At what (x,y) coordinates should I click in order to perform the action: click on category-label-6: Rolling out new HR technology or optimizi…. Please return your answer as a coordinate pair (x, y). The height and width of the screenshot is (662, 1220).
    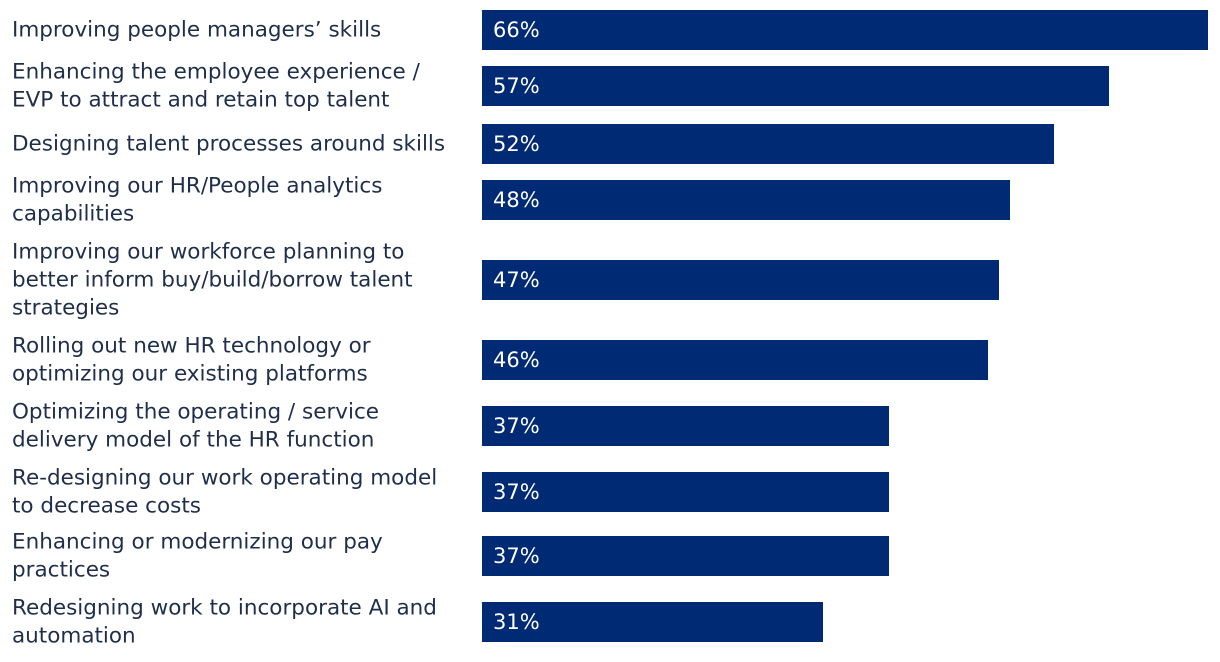
    Looking at the image, I should click on (191, 360).